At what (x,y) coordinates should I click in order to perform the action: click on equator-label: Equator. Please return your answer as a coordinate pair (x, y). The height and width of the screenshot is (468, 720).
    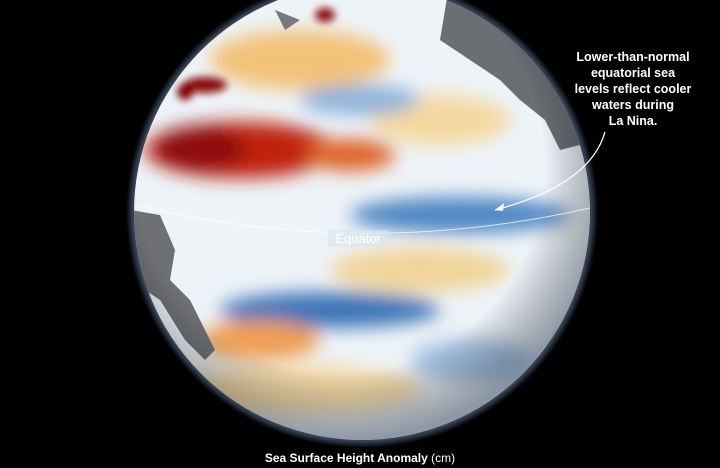
    Looking at the image, I should click on (358, 238).